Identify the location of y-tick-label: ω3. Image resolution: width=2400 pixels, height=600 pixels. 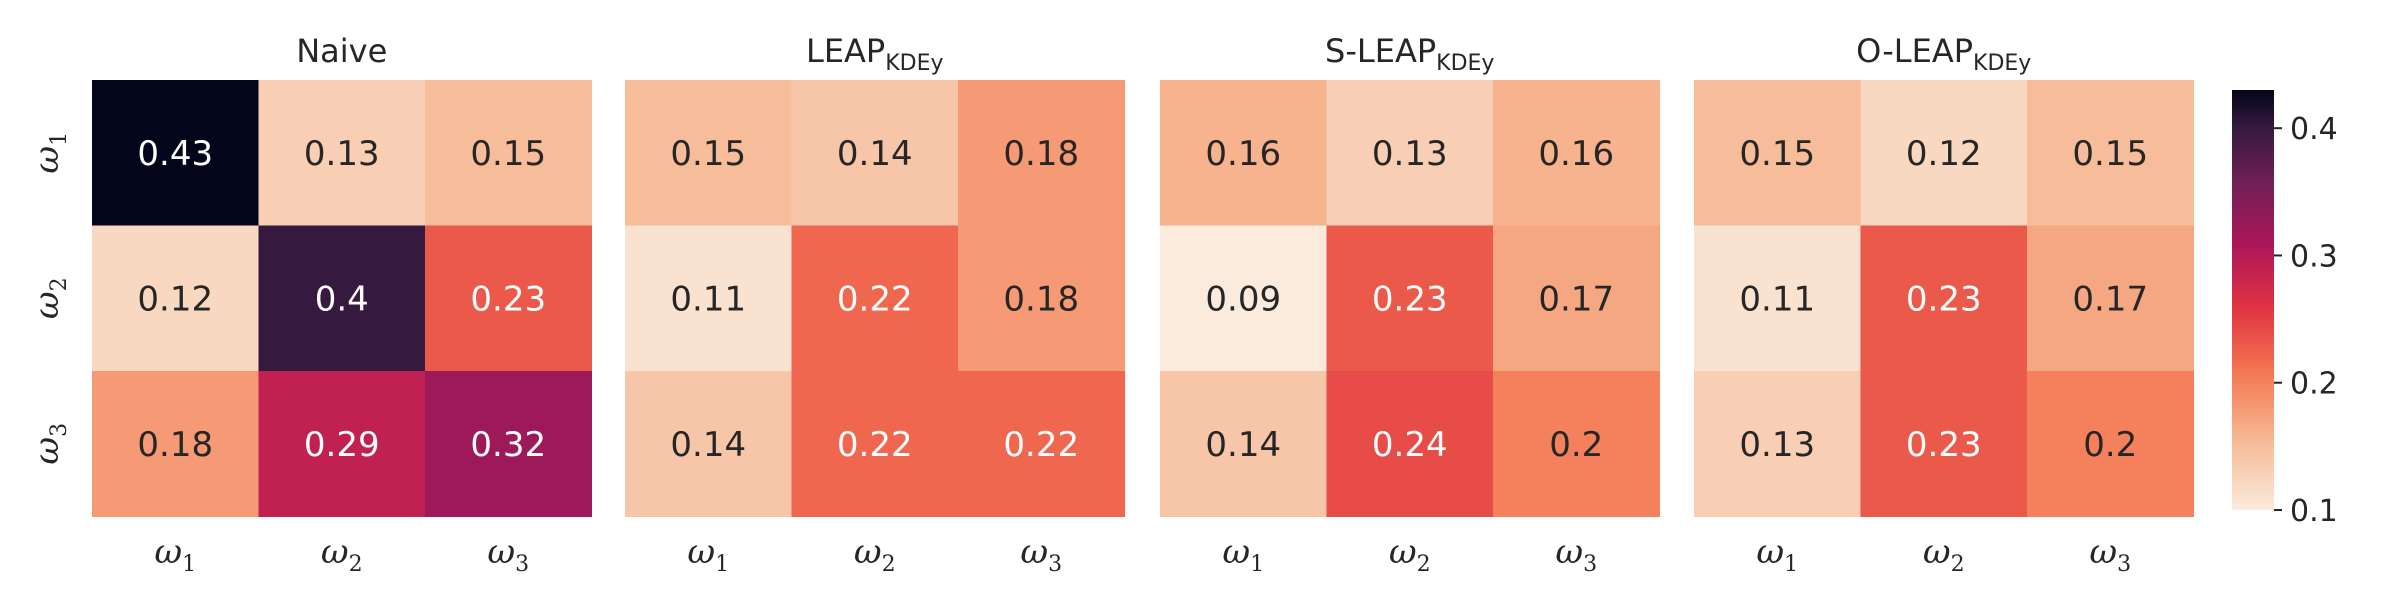
(49, 444).